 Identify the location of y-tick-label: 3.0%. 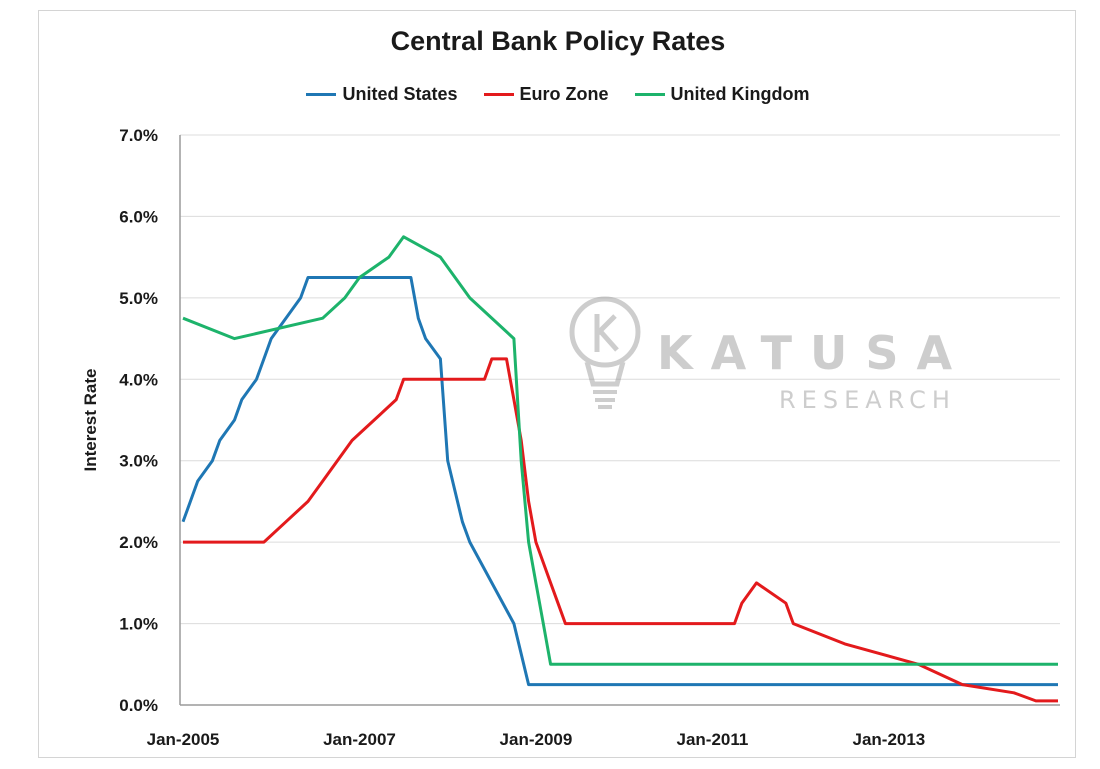
(138, 461).